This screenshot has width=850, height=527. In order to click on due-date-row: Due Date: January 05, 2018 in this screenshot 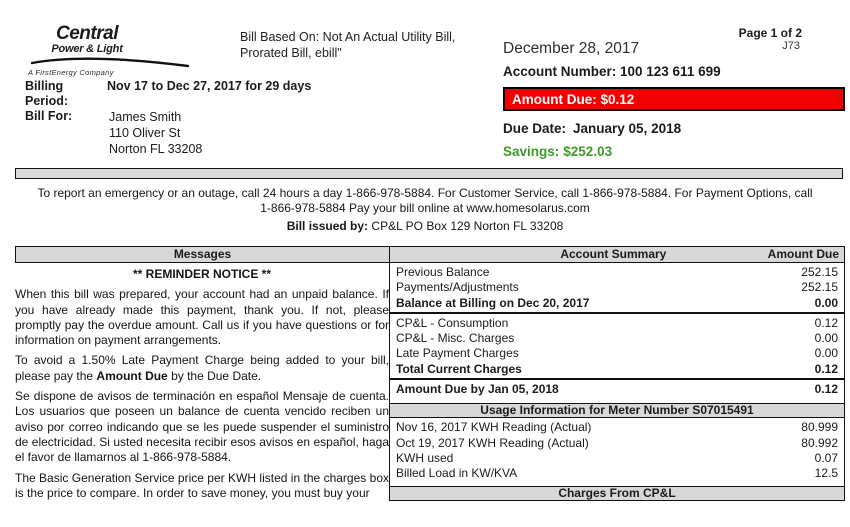, I will do `click(674, 128)`.